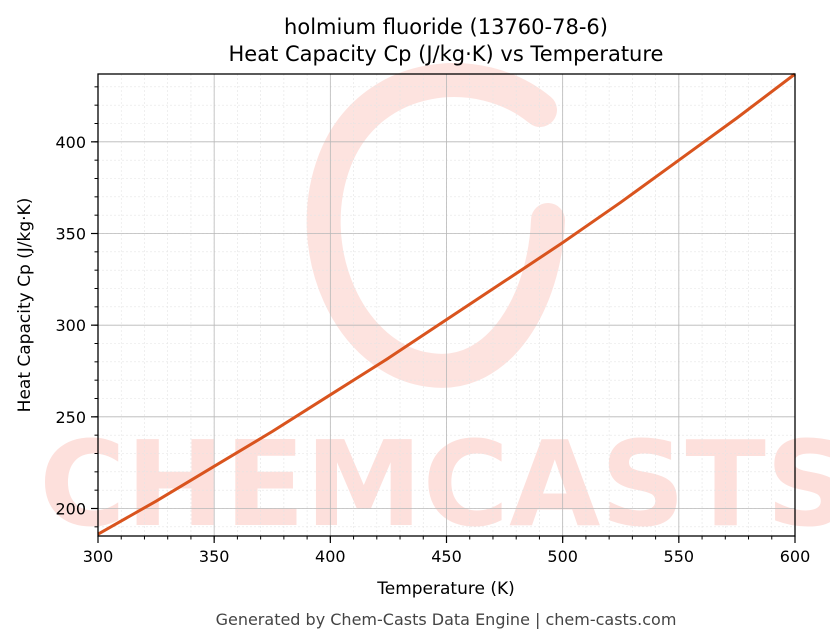 The height and width of the screenshot is (644, 830). What do you see at coordinates (330, 556) in the screenshot?
I see `x-tick-label: 400` at bounding box center [330, 556].